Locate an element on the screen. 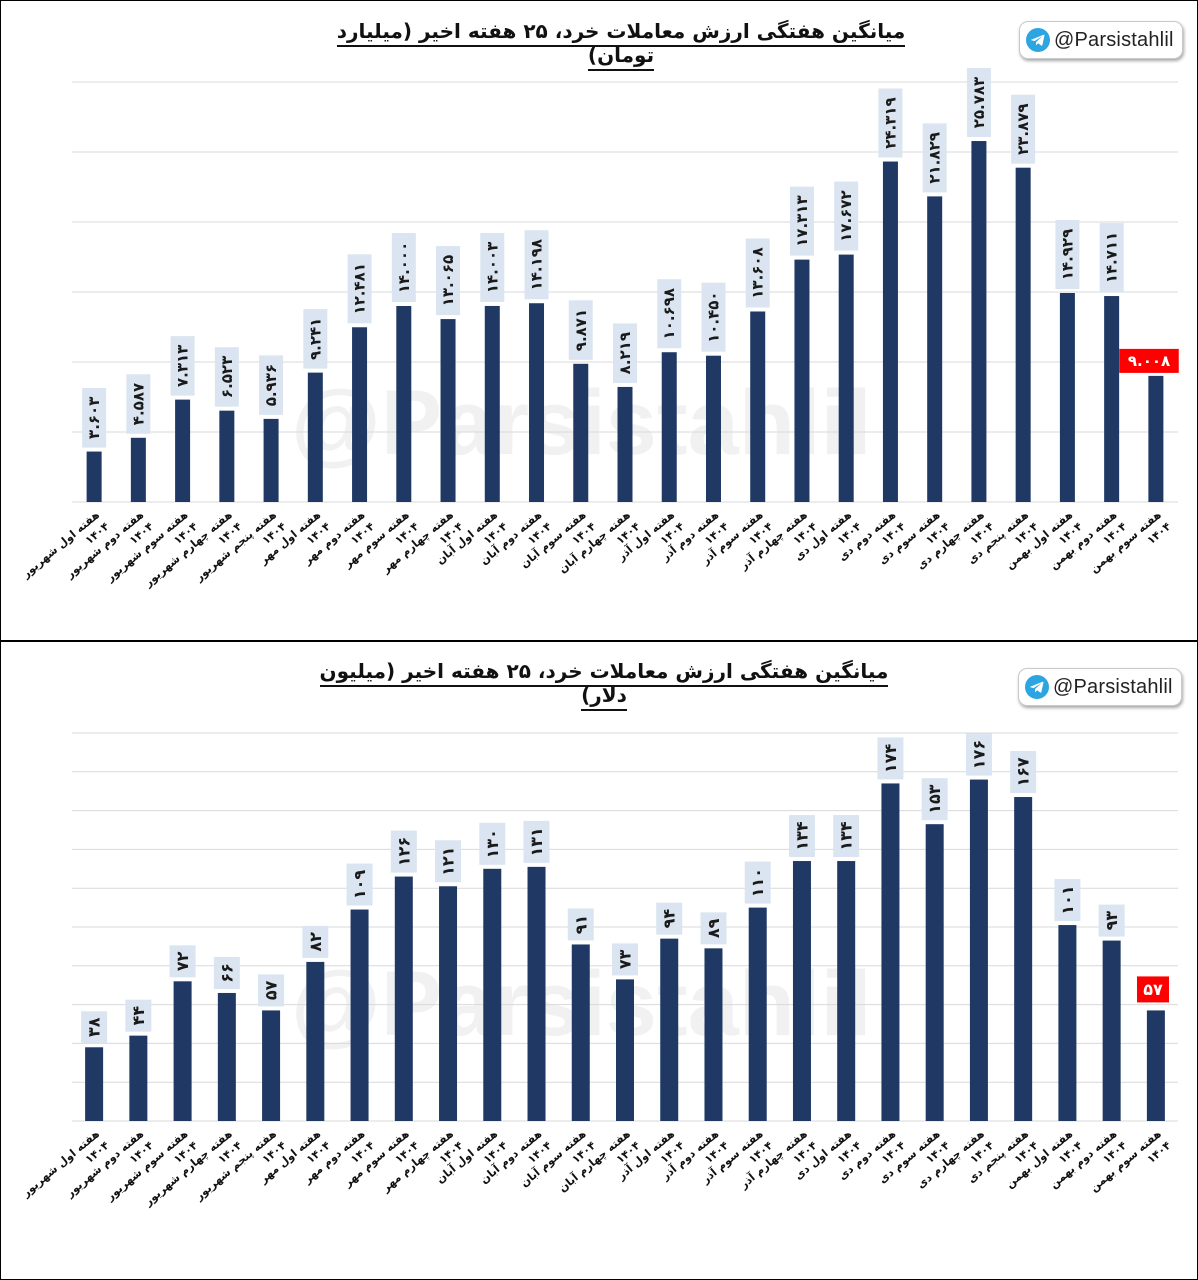  data-label: ۴۴ is located at coordinates (138, 1015).